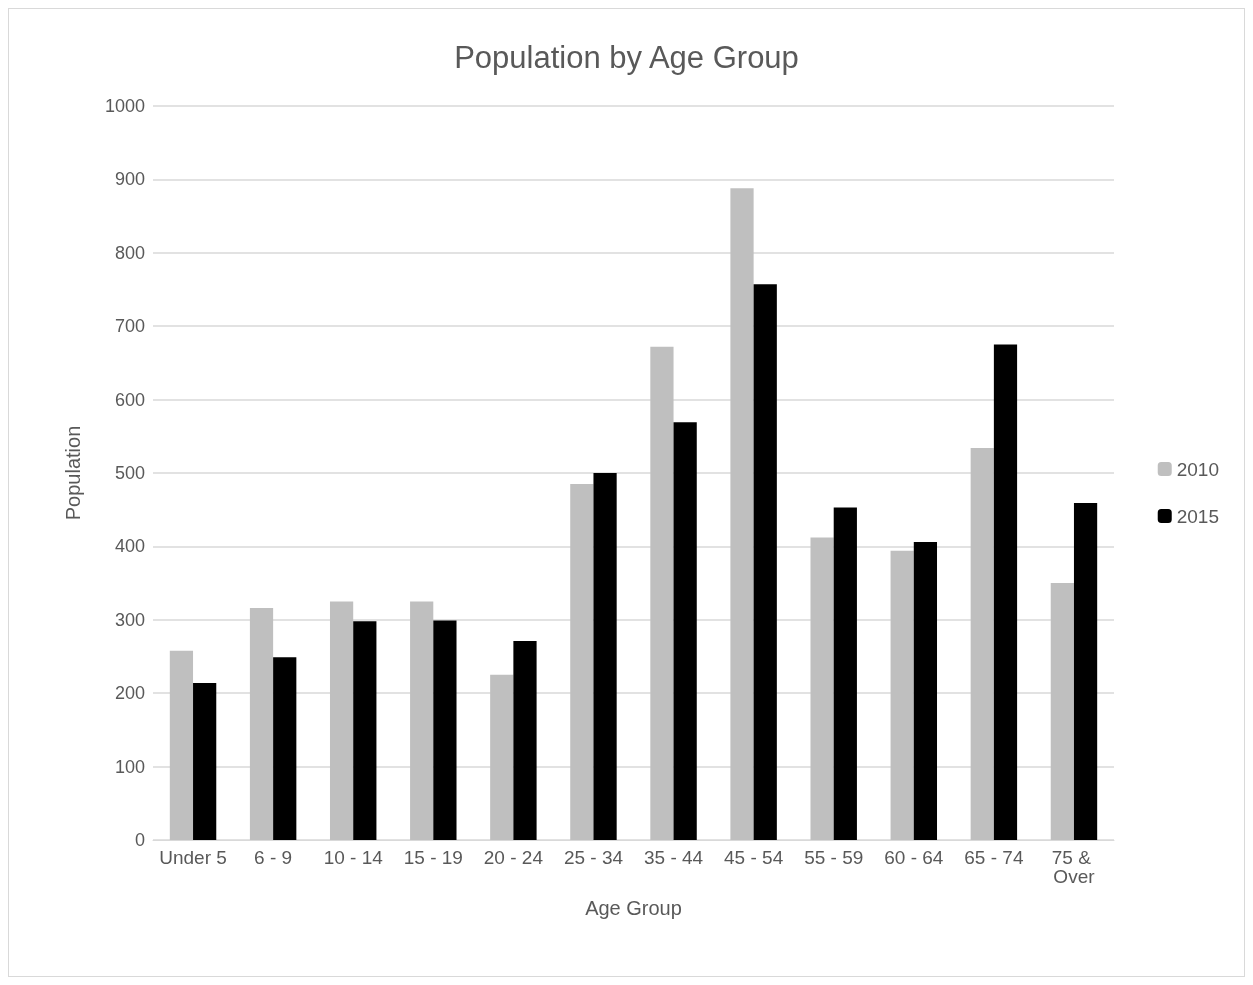  What do you see at coordinates (129, 179) in the screenshot?
I see `y-tick-label: 900` at bounding box center [129, 179].